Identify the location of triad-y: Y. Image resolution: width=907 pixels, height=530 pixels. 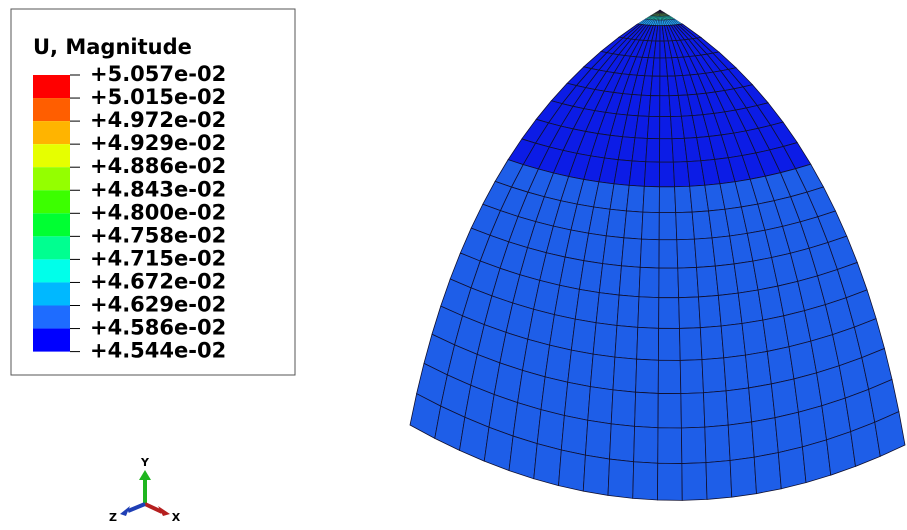
(145, 462).